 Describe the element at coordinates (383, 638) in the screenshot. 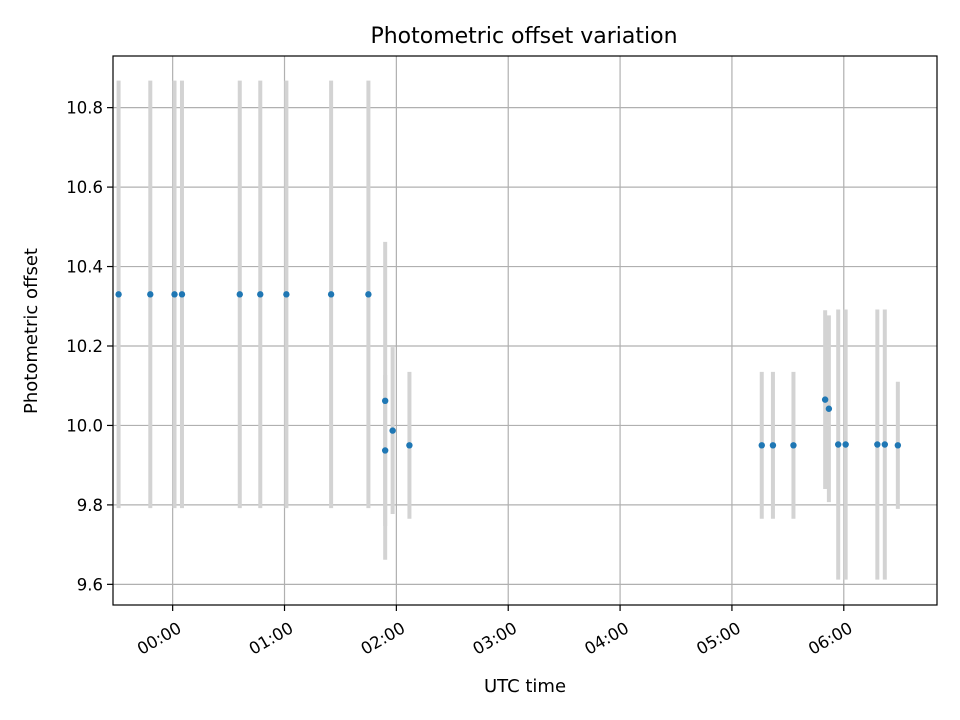

I see `x-tick-label: 02:00` at that location.